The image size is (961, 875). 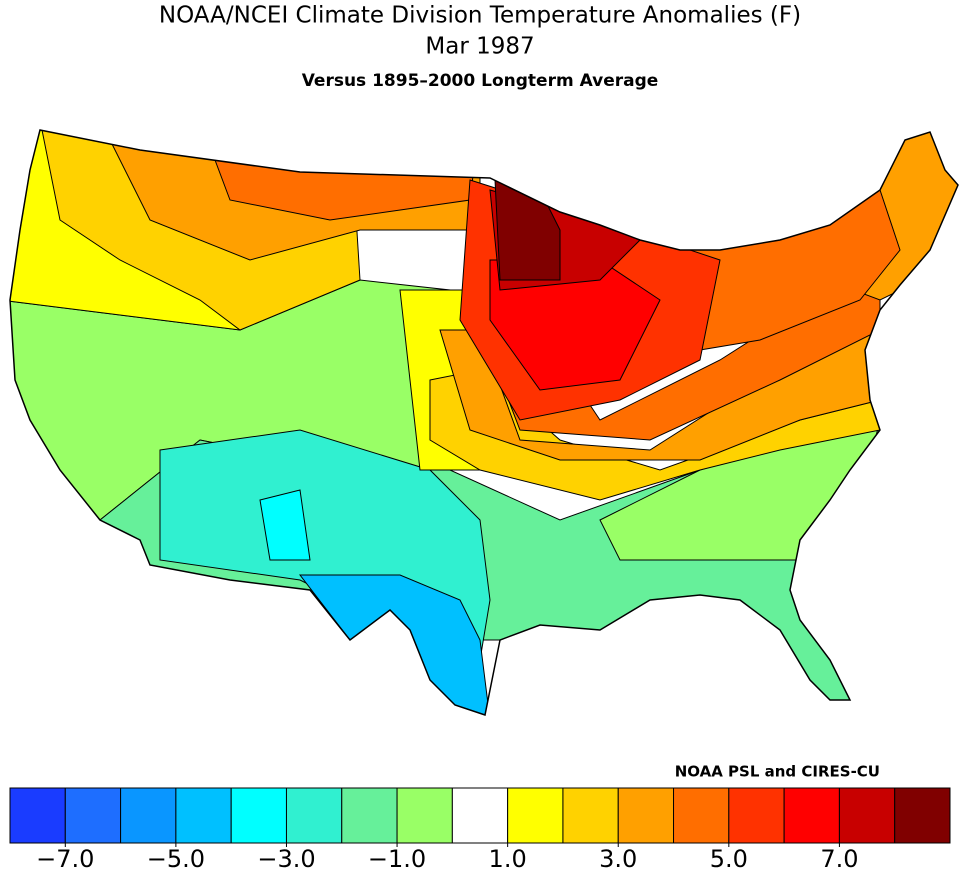 What do you see at coordinates (479, 47) in the screenshot?
I see `period: Mar 1987` at bounding box center [479, 47].